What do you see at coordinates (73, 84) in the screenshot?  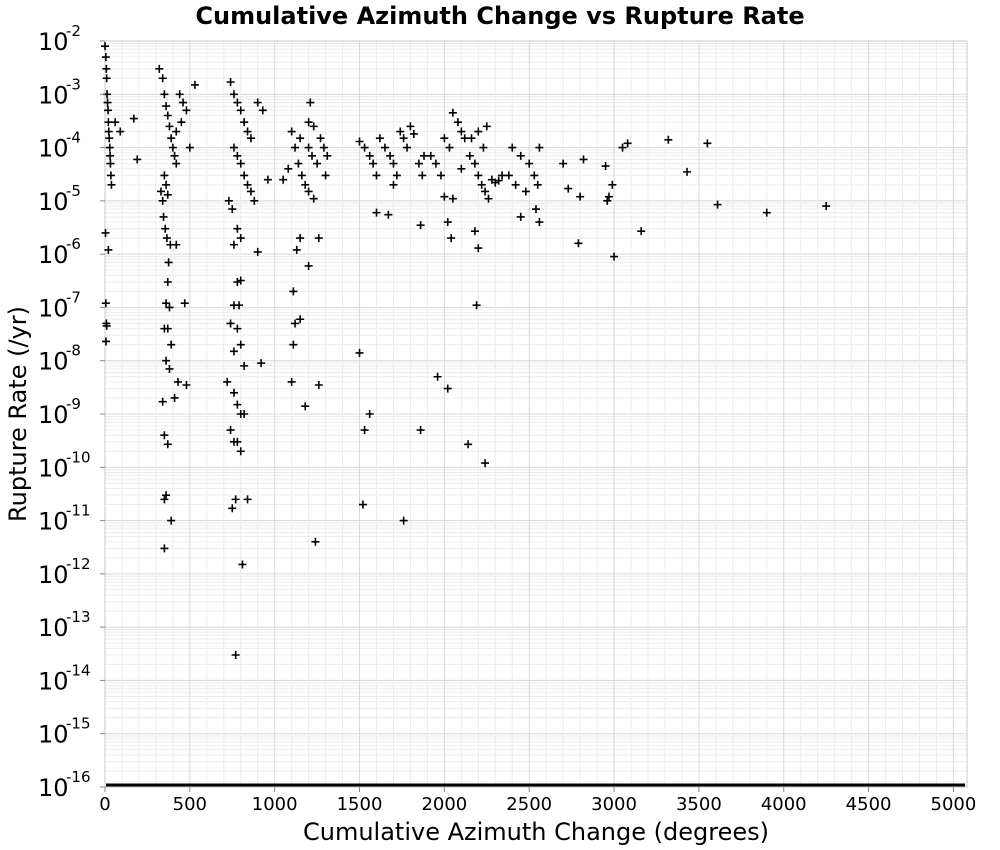 I see `y-tick-exponent: -3` at bounding box center [73, 84].